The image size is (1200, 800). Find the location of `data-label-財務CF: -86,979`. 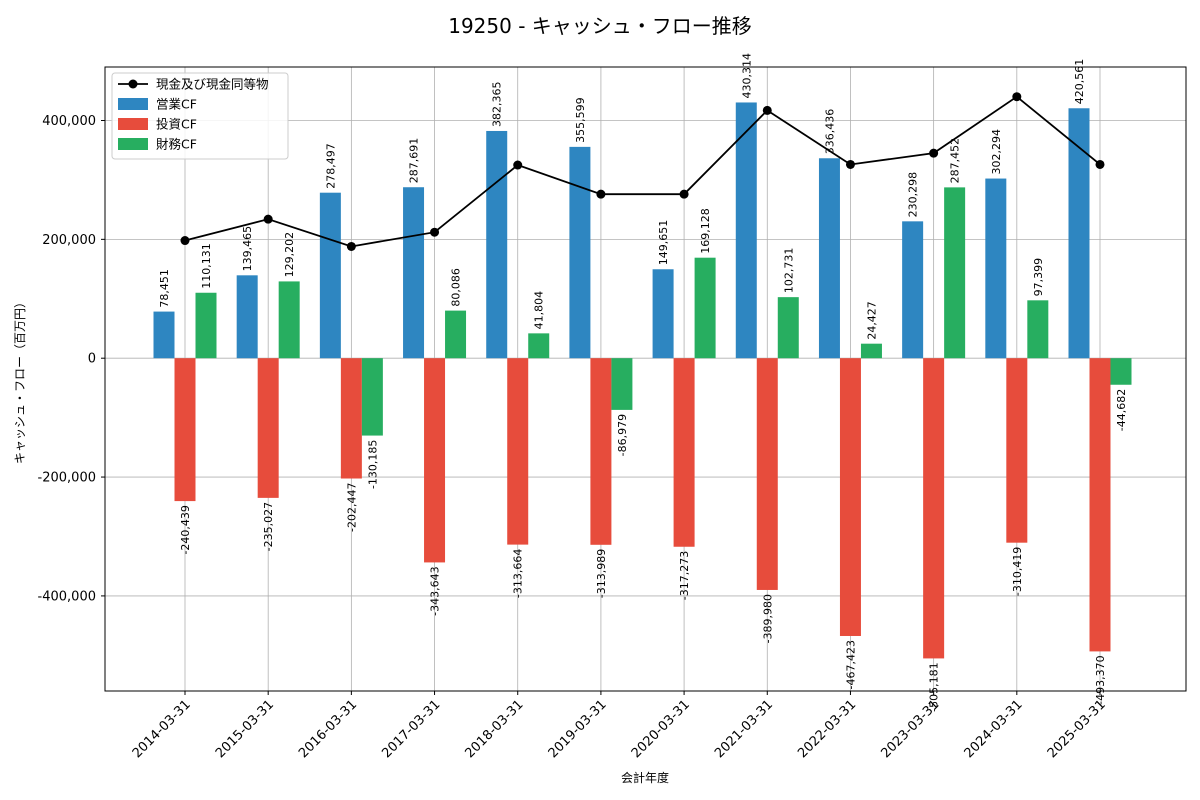

data-label-財務CF: -86,979 is located at coordinates (622, 435).